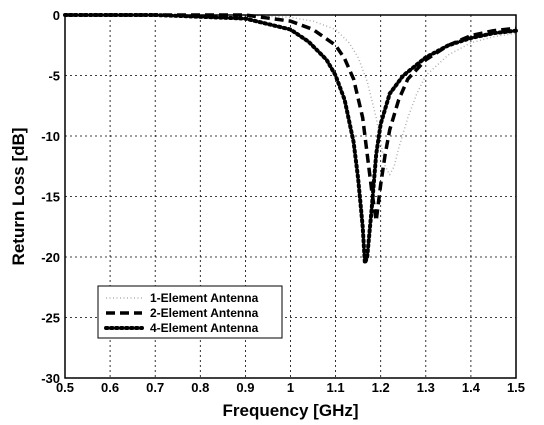  I want to click on y-tick-label: -25, so click(50, 318).